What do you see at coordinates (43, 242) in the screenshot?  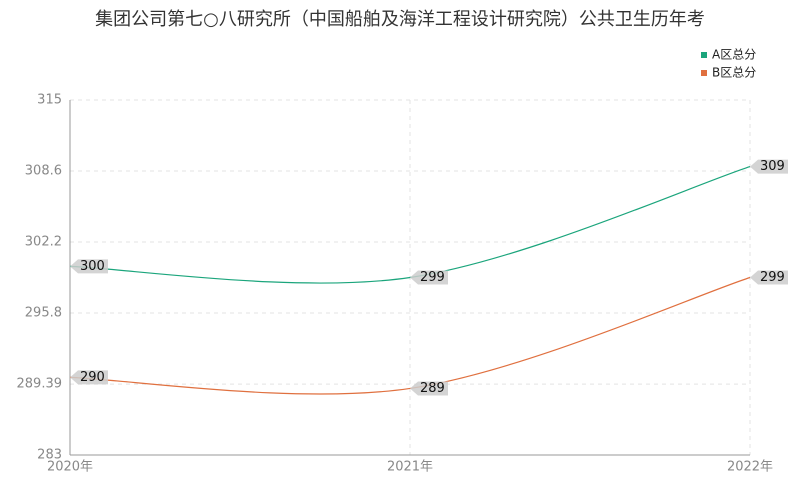 I see `y-tick-label: 302.2` at bounding box center [43, 242].